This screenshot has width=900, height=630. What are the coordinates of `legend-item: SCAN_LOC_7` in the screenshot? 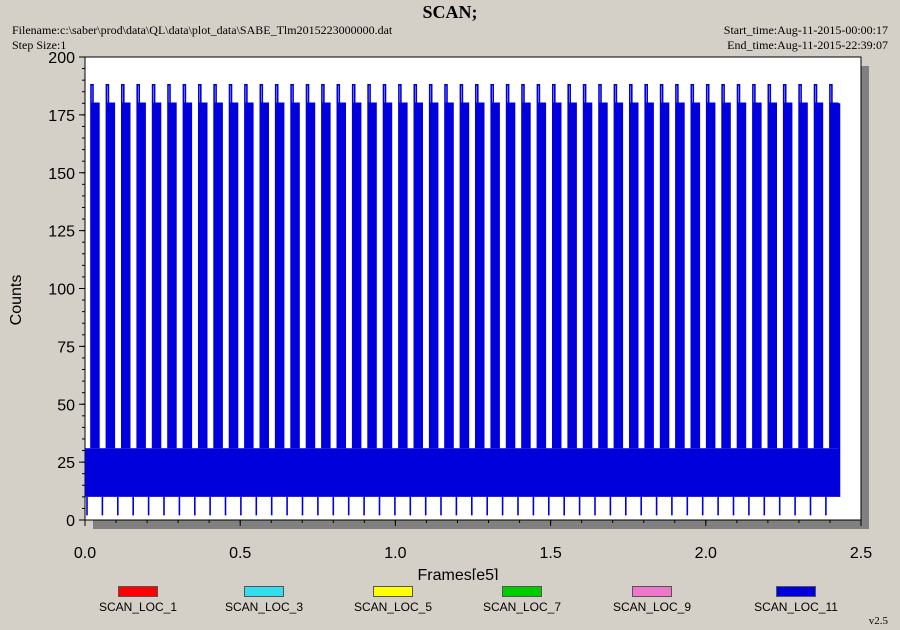 It's located at (522, 600).